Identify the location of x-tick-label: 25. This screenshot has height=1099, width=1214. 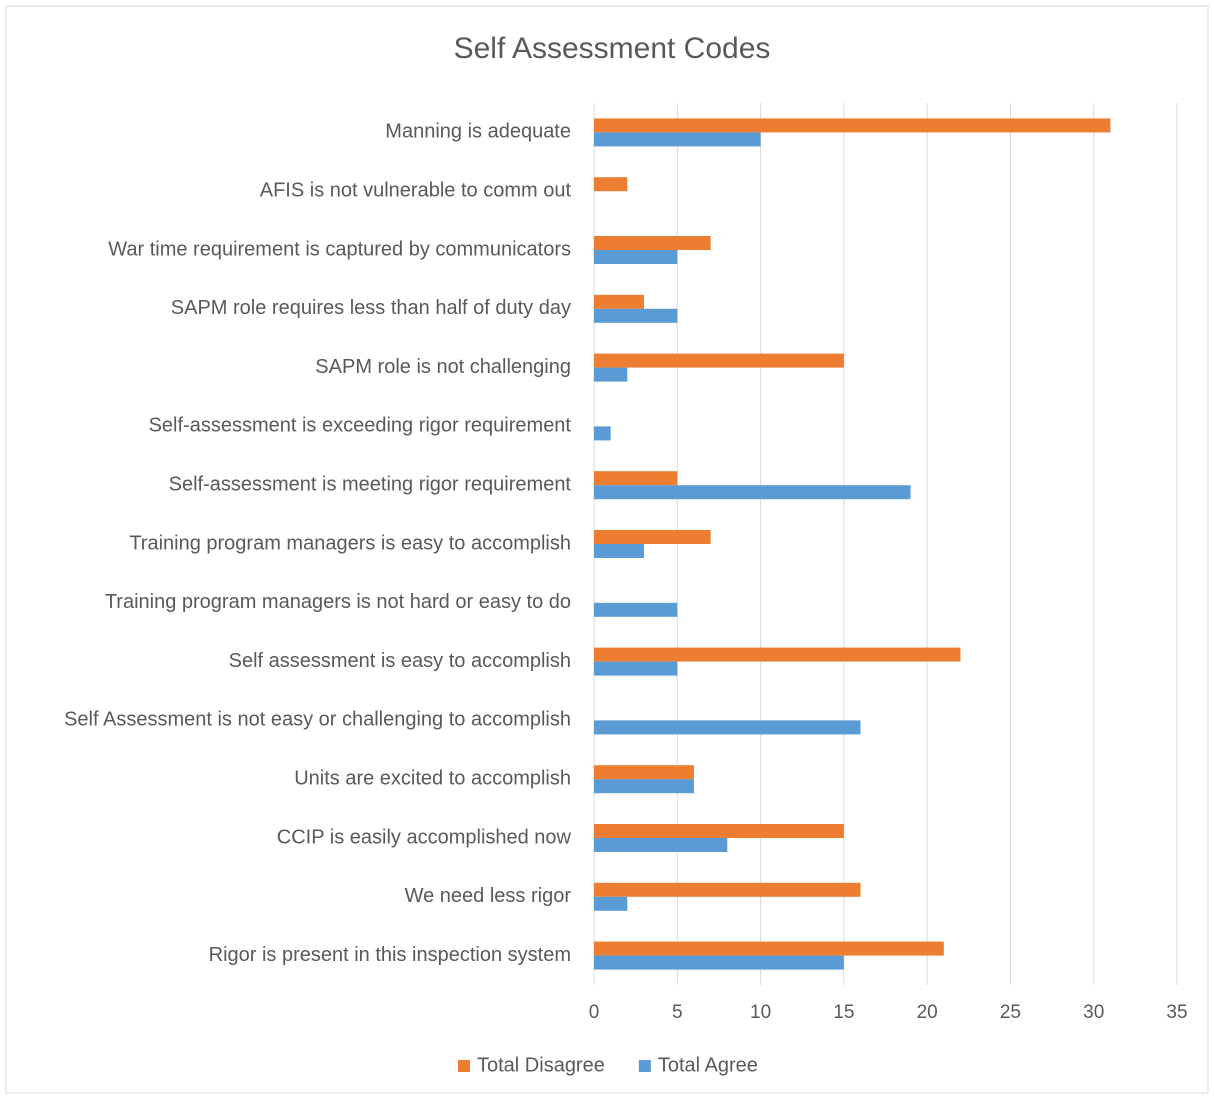
(1010, 1012).